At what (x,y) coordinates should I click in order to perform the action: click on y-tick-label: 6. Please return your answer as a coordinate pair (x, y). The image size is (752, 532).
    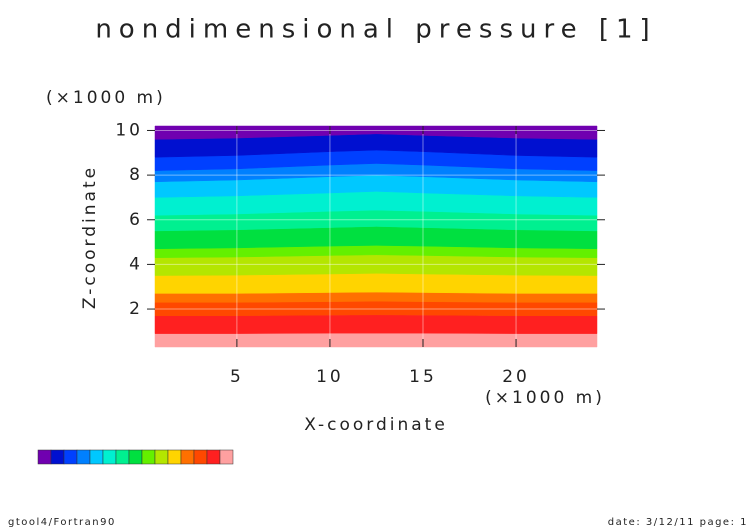
    Looking at the image, I should click on (136, 220).